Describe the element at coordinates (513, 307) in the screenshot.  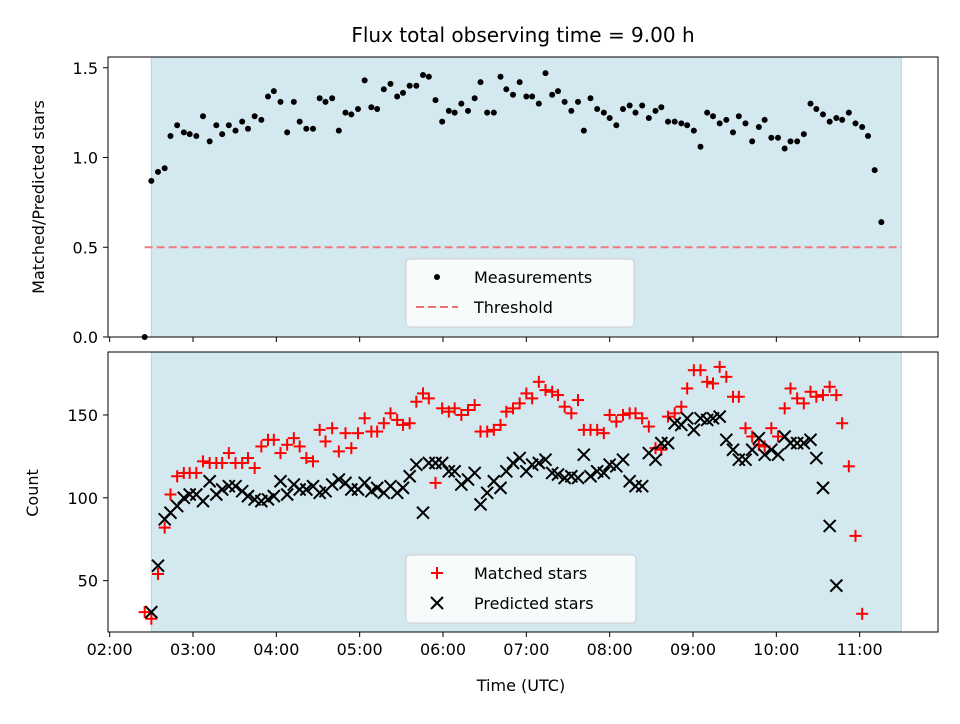
I see `legend-threshold-label: Threshold` at that location.